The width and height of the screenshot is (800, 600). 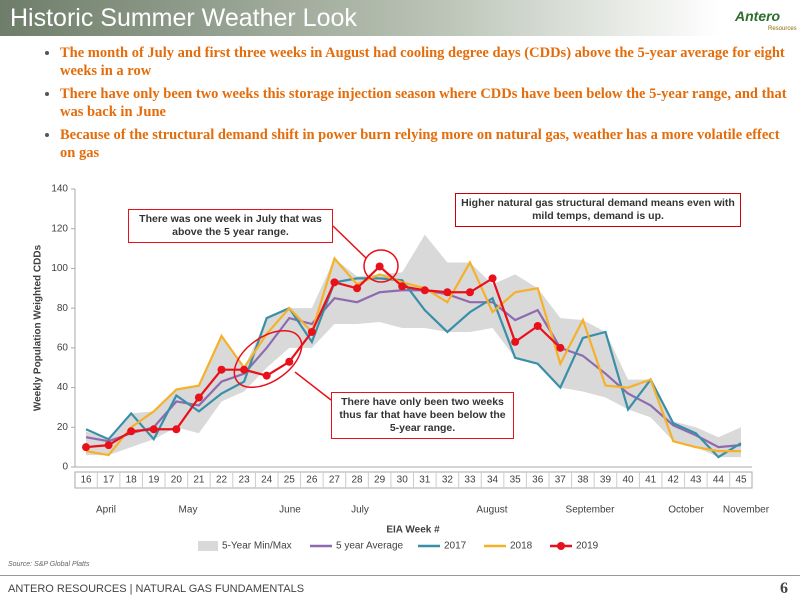 I want to click on x-tick-label: 39, so click(x=606, y=480).